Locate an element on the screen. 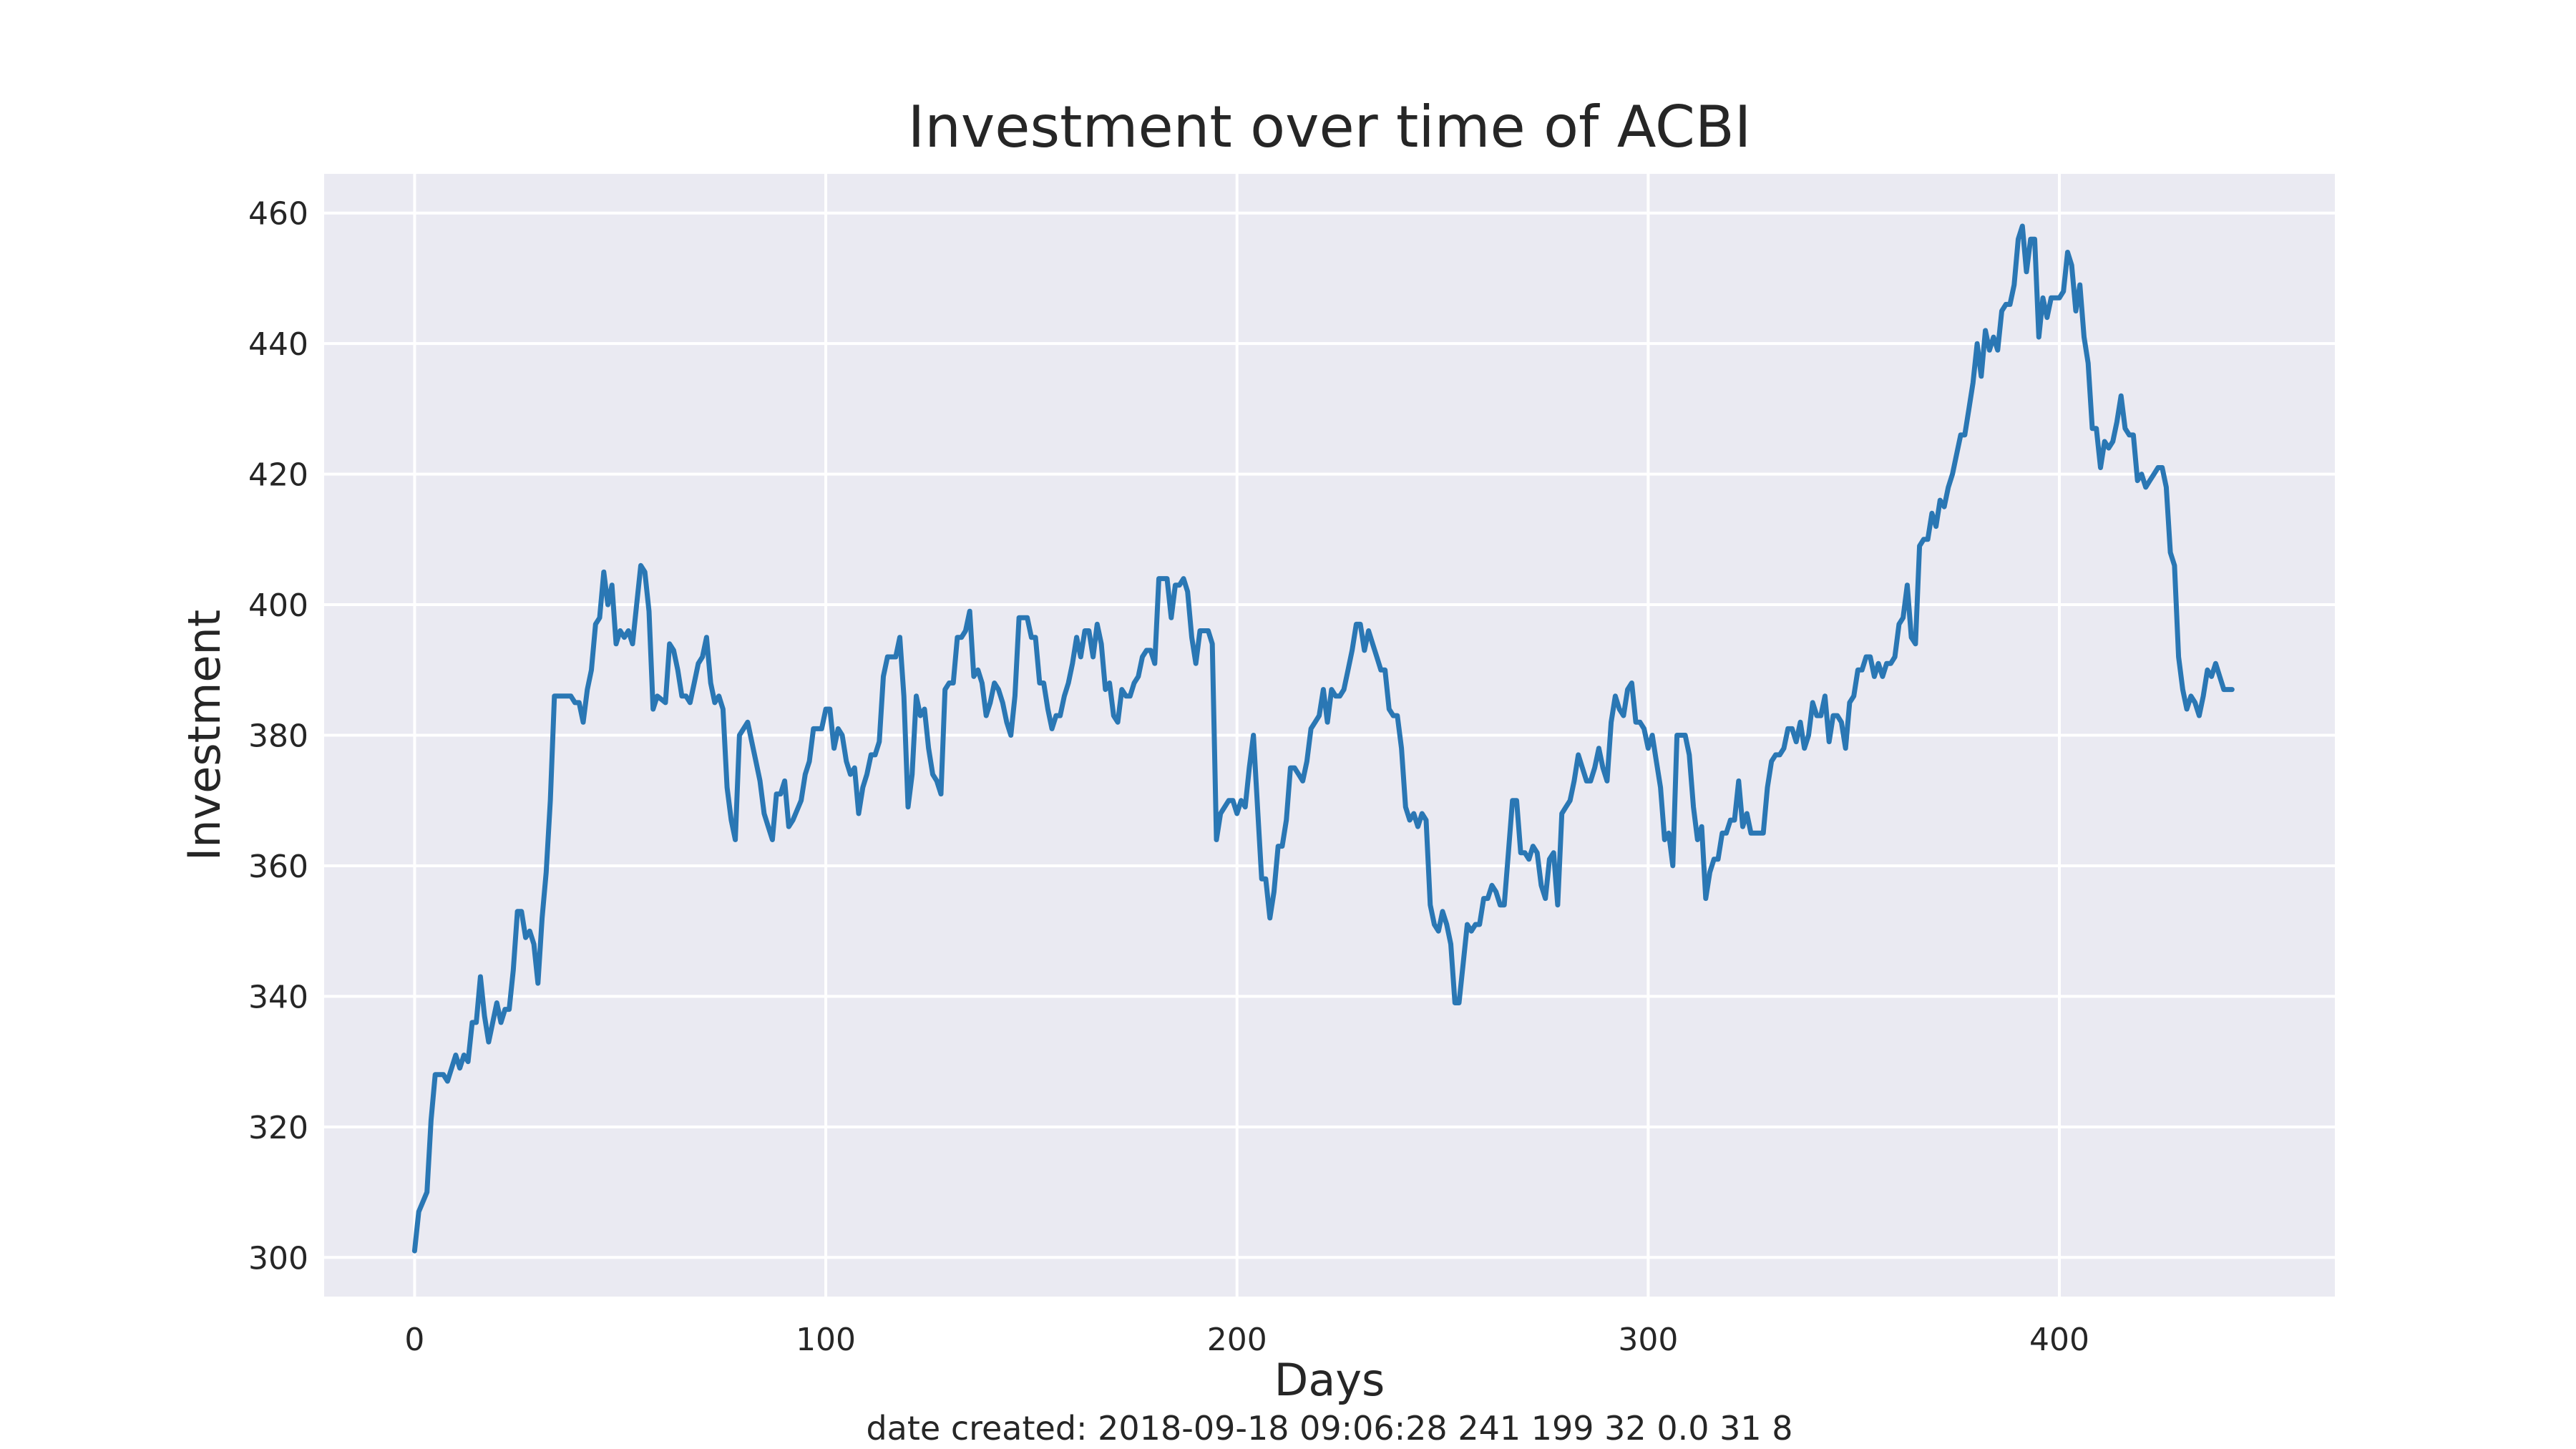 The width and height of the screenshot is (2576, 1449). y-tick-label: 400 is located at coordinates (278, 605).